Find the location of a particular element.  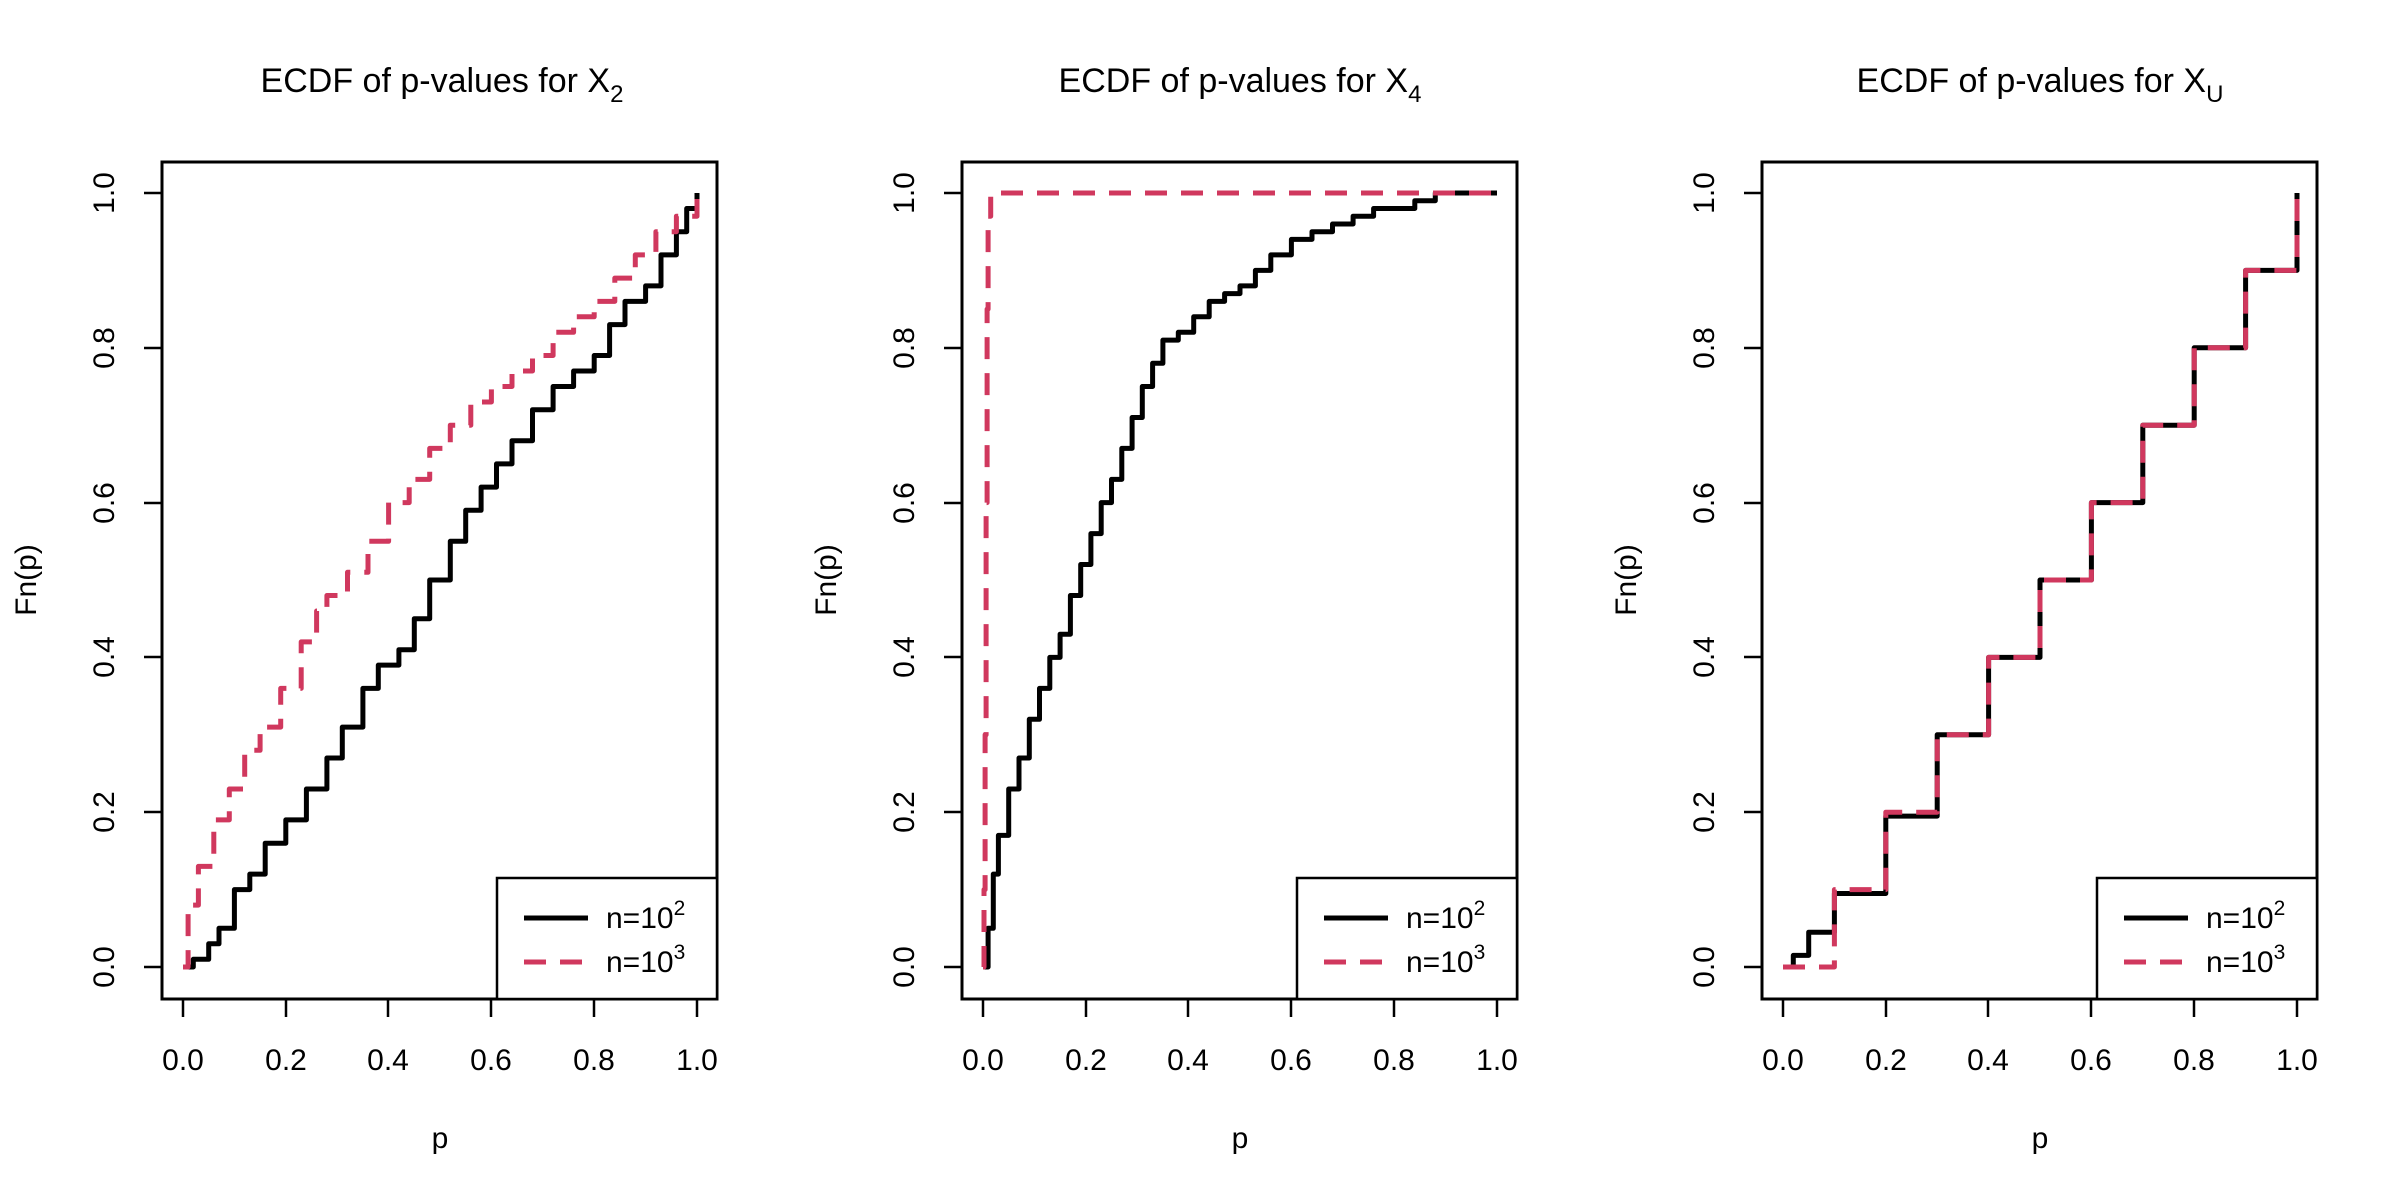

panel-title: ECDF of p-values for XU is located at coordinates (2040, 85).